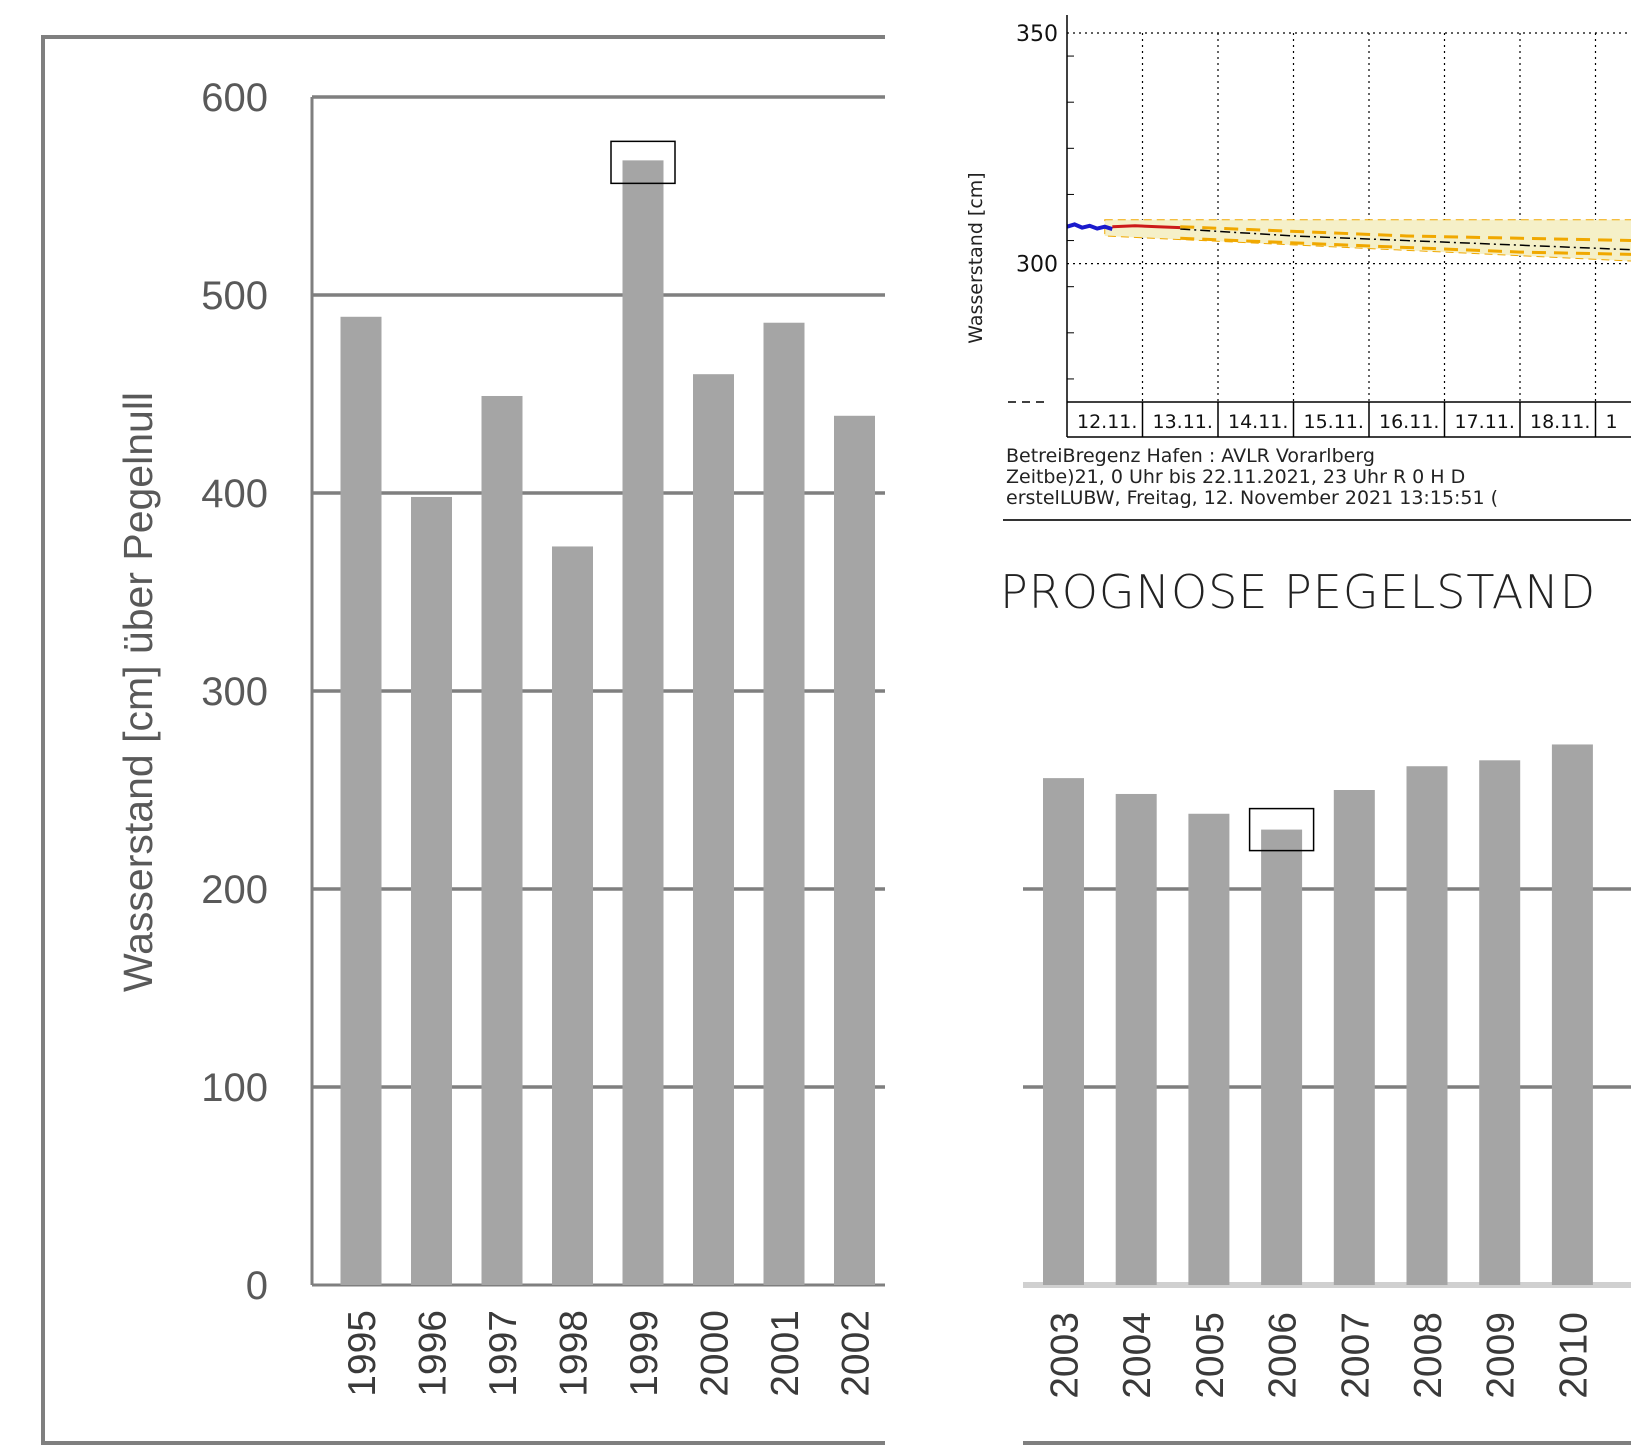 This screenshot has height=1451, width=1631. Describe the element at coordinates (1501, 1355) in the screenshot. I see `x-tick-label: 2009` at that location.